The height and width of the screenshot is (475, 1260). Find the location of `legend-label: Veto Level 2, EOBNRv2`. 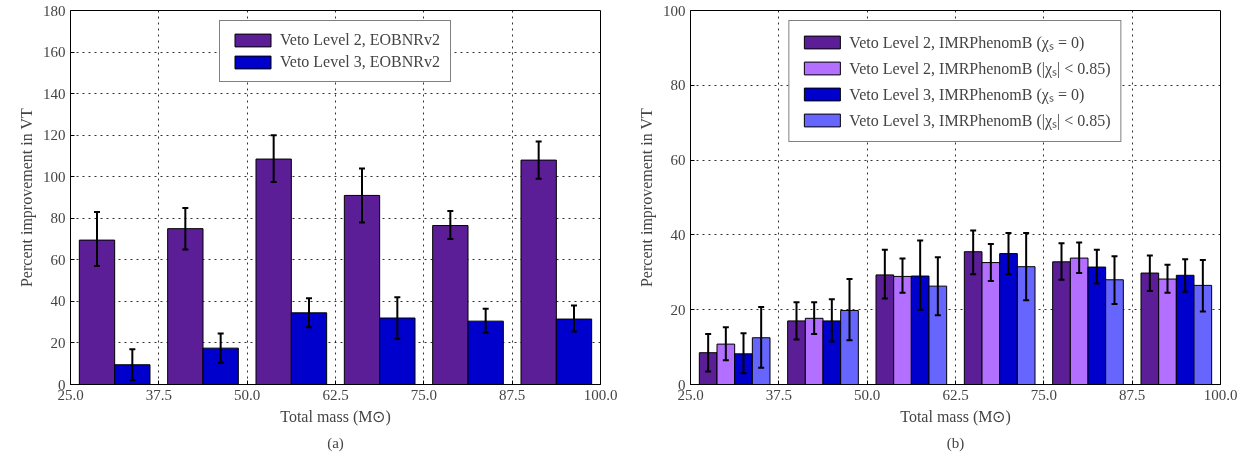

legend-label: Veto Level 2, EOBNRv2 is located at coordinates (360, 40).